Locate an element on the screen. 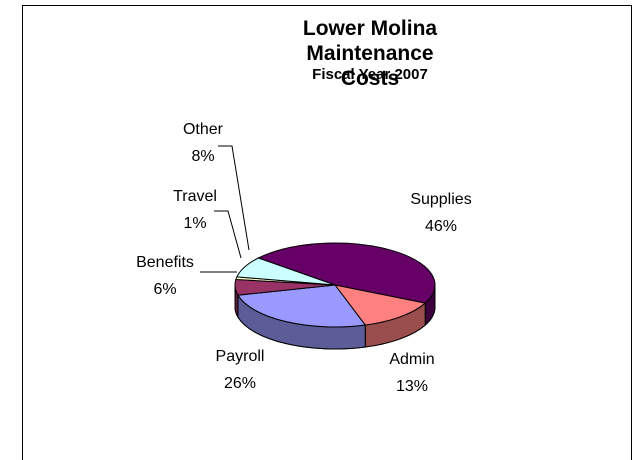  value-label: 1% is located at coordinates (194, 223).